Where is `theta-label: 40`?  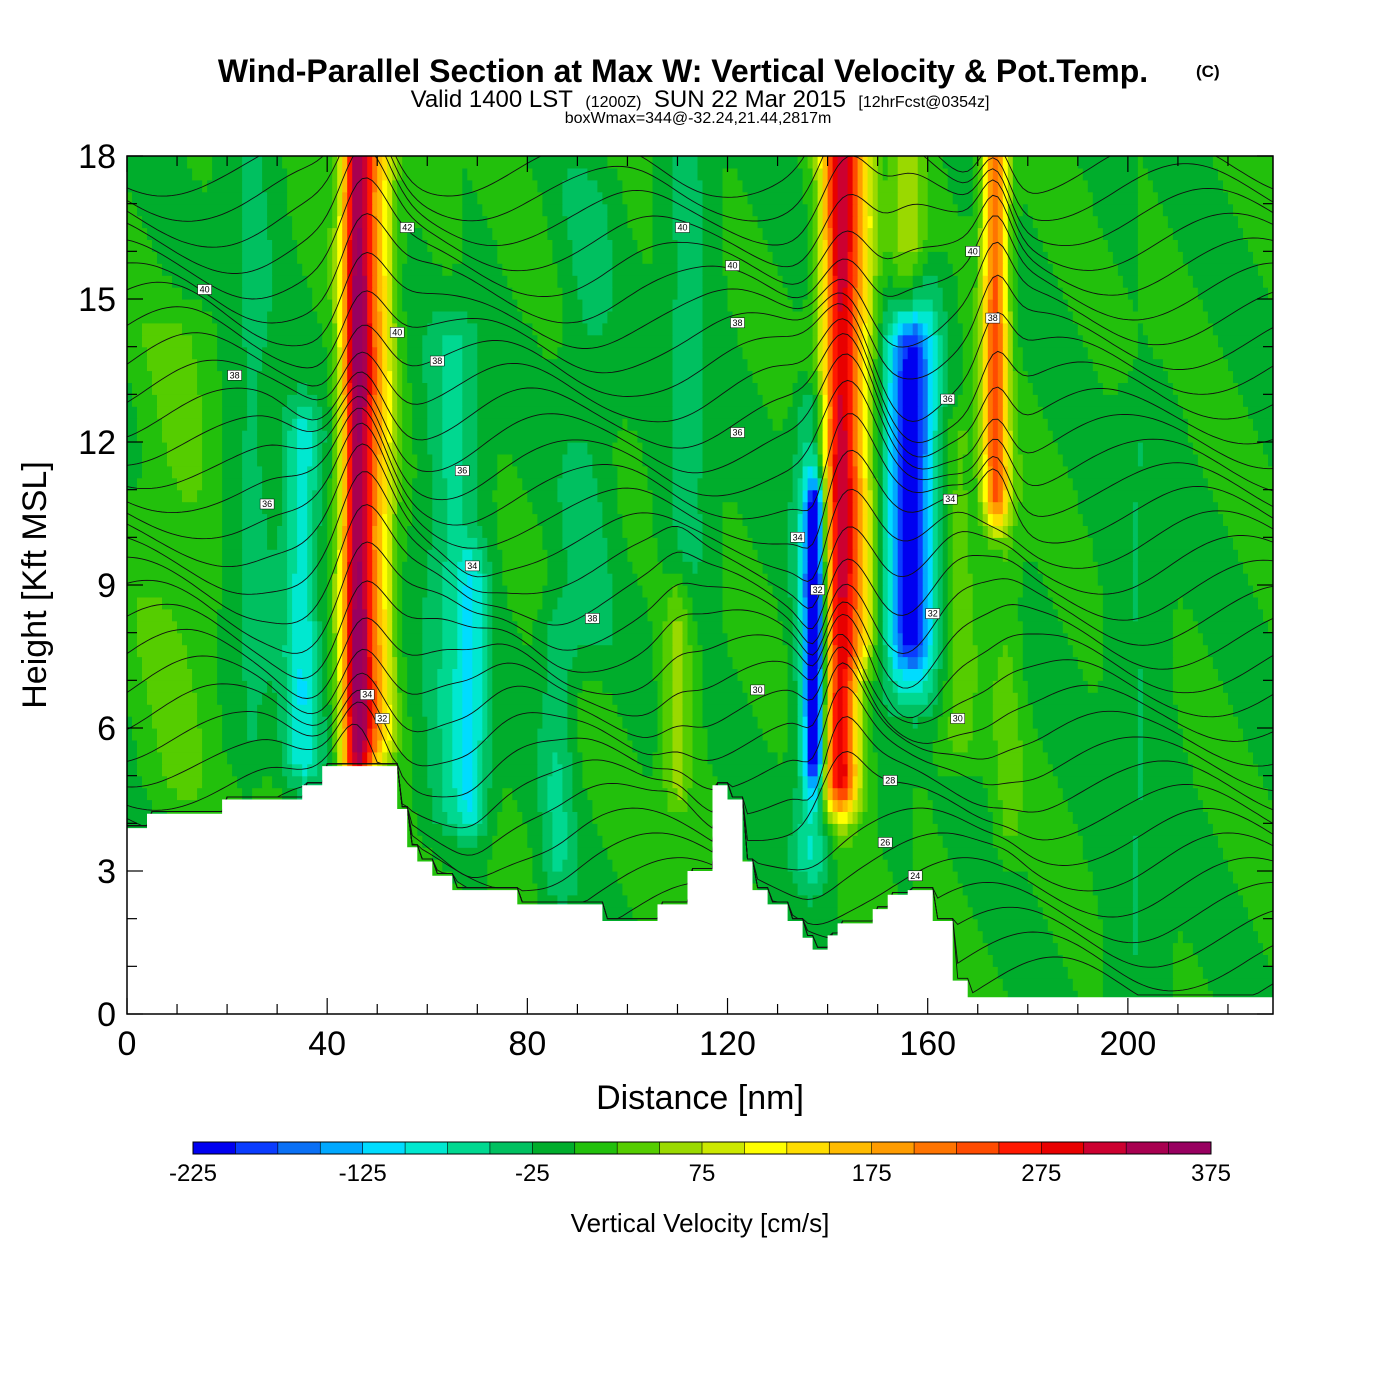
theta-label: 40 is located at coordinates (972, 251).